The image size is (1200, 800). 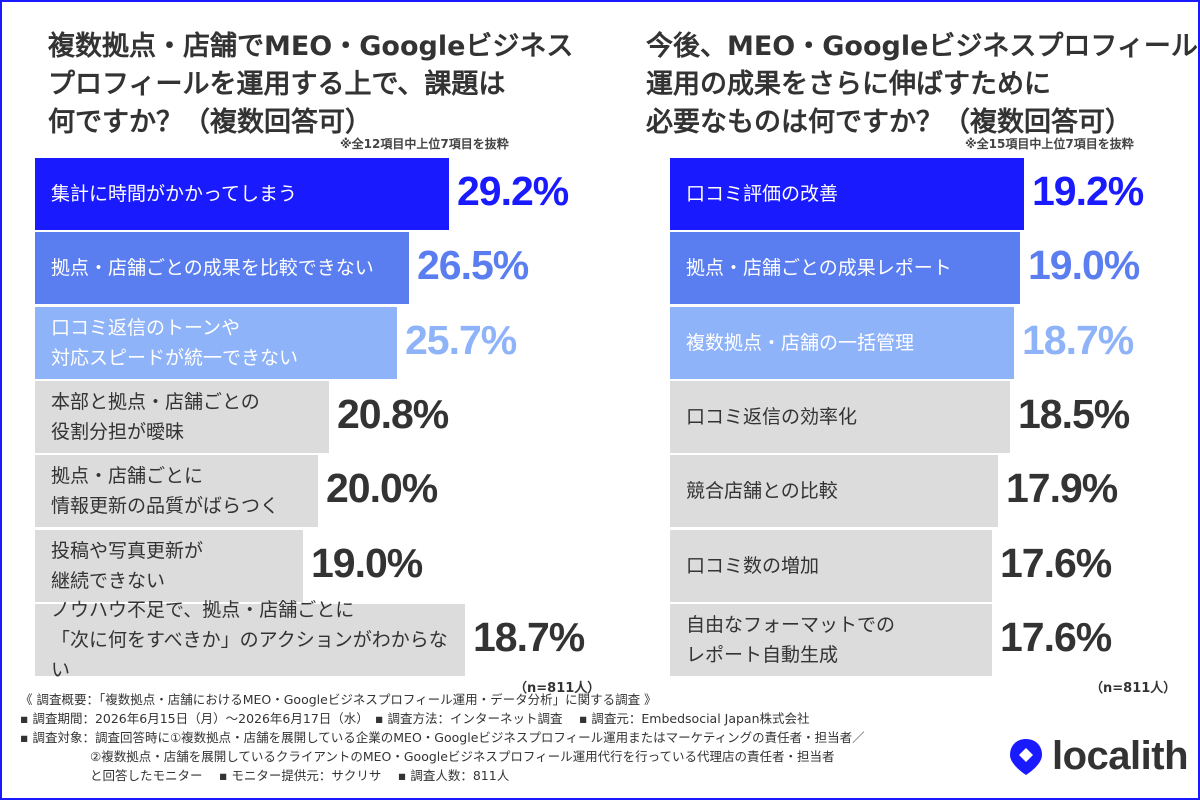 I want to click on bar-label: 複数拠点・店舗の一括管理, so click(x=800, y=342).